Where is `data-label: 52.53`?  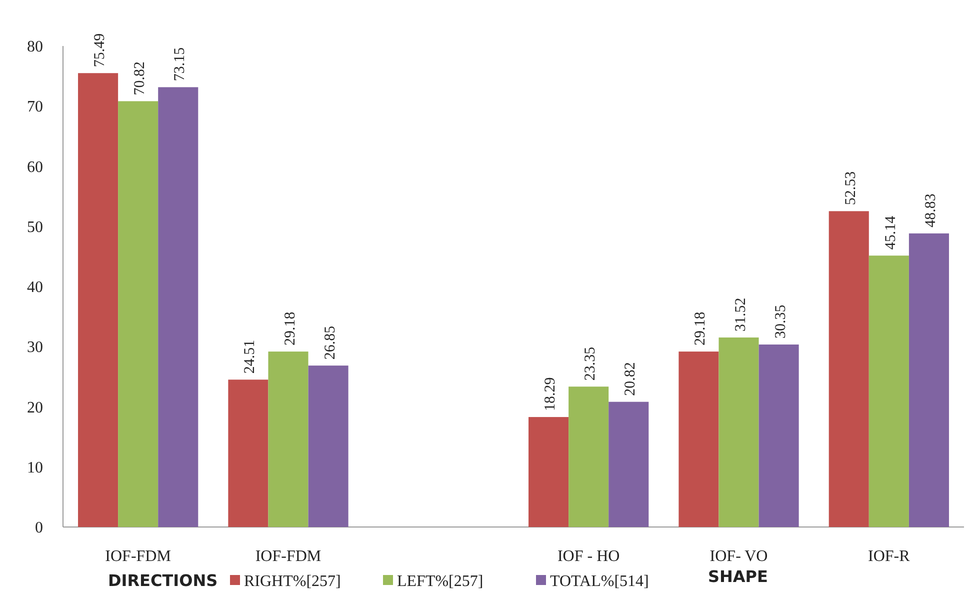
data-label: 52.53 is located at coordinates (850, 188).